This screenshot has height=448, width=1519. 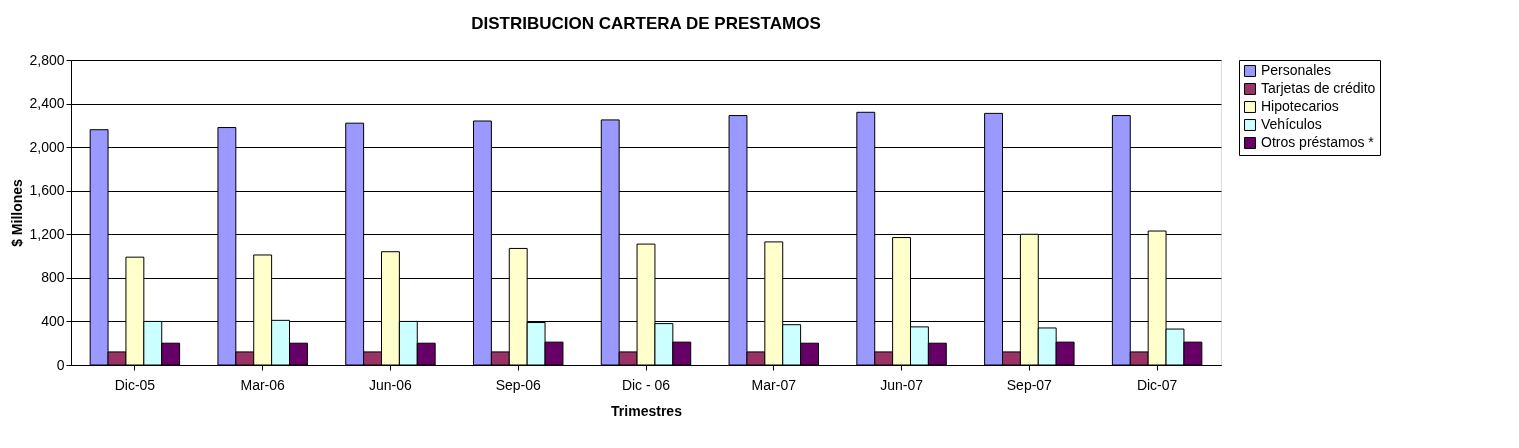 What do you see at coordinates (17, 212) in the screenshot?
I see `y-axis-title: $ Millones` at bounding box center [17, 212].